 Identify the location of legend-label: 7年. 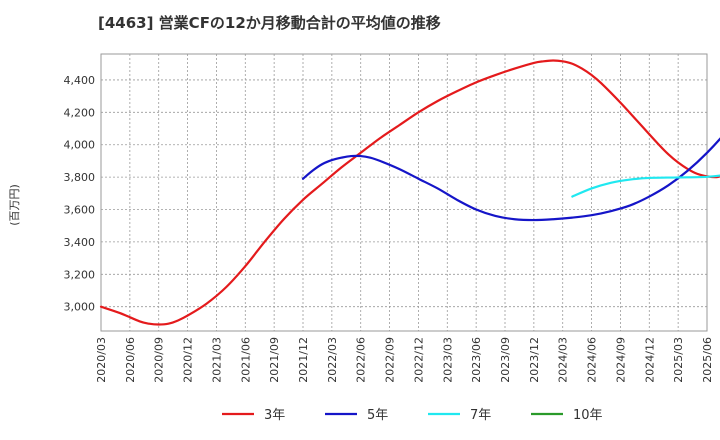
(480, 415).